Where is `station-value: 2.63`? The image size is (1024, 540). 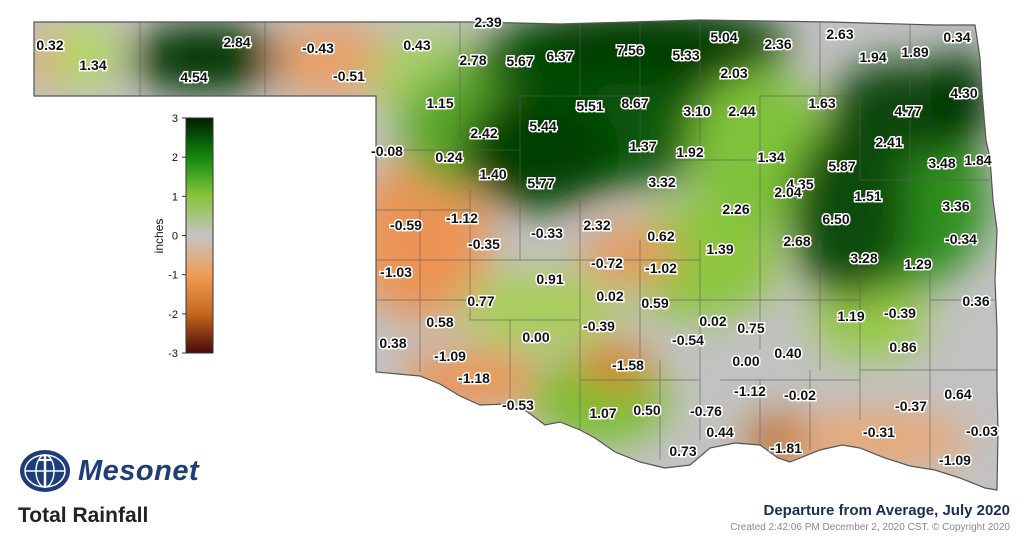
station-value: 2.63 is located at coordinates (839, 34).